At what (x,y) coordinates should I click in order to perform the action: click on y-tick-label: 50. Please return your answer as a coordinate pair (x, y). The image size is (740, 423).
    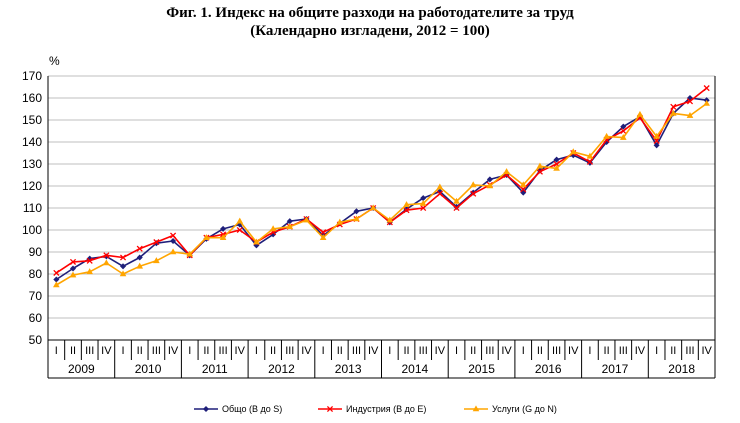
    Looking at the image, I should click on (36, 340).